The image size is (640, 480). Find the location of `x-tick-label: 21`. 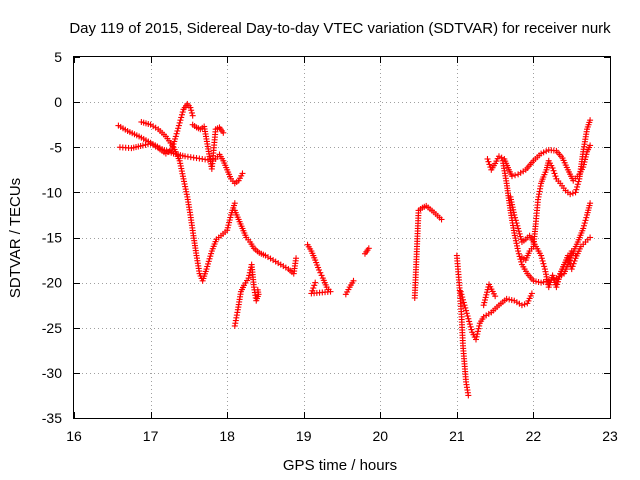

x-tick-label: 21 is located at coordinates (457, 436).